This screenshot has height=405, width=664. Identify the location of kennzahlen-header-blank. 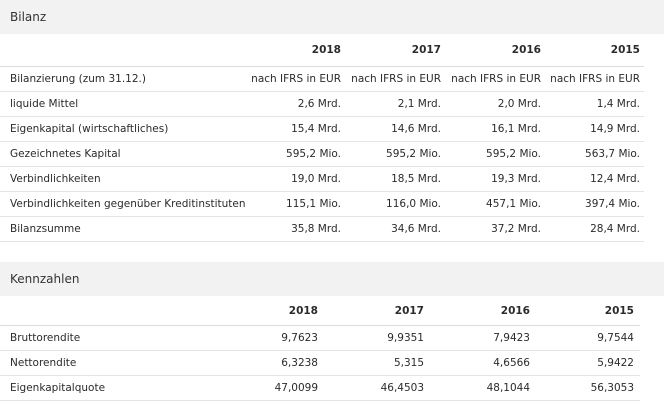
(77, 311).